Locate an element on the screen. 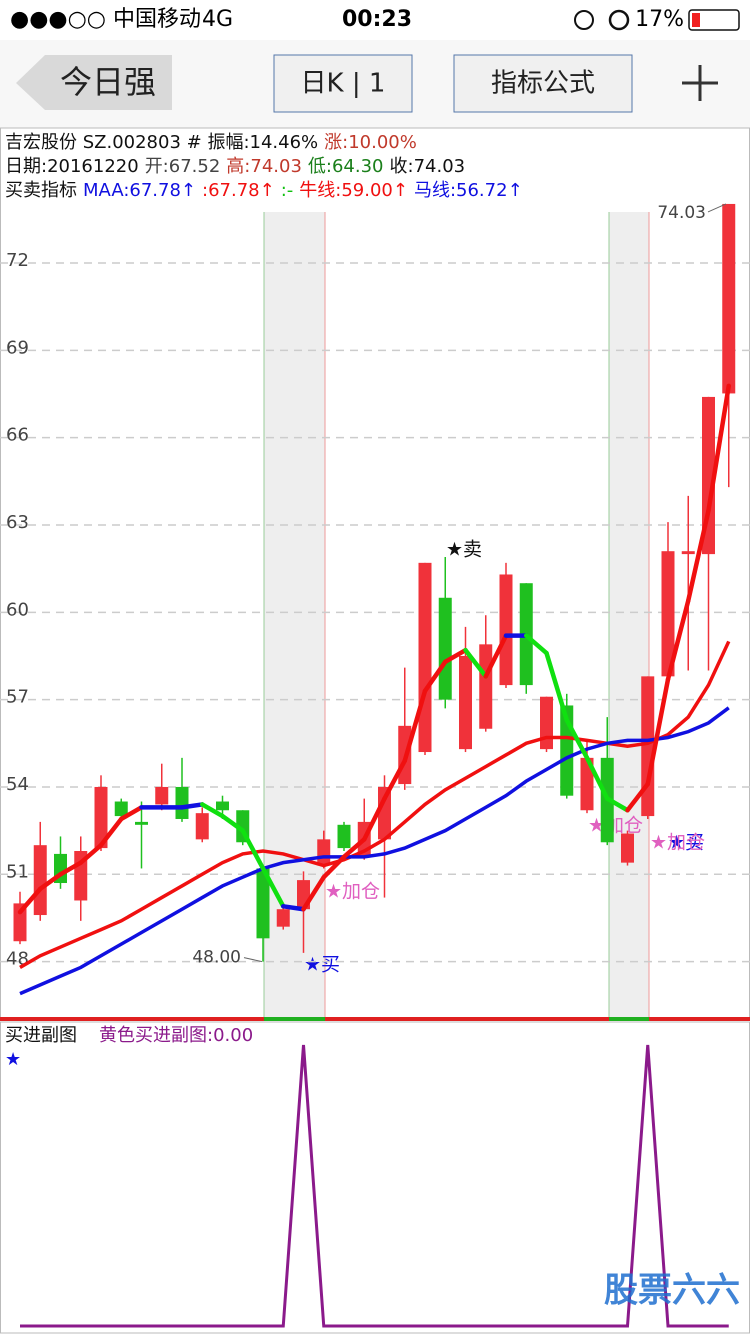 This screenshot has height=1334, width=750. y-tick-label: 72 is located at coordinates (17, 260).